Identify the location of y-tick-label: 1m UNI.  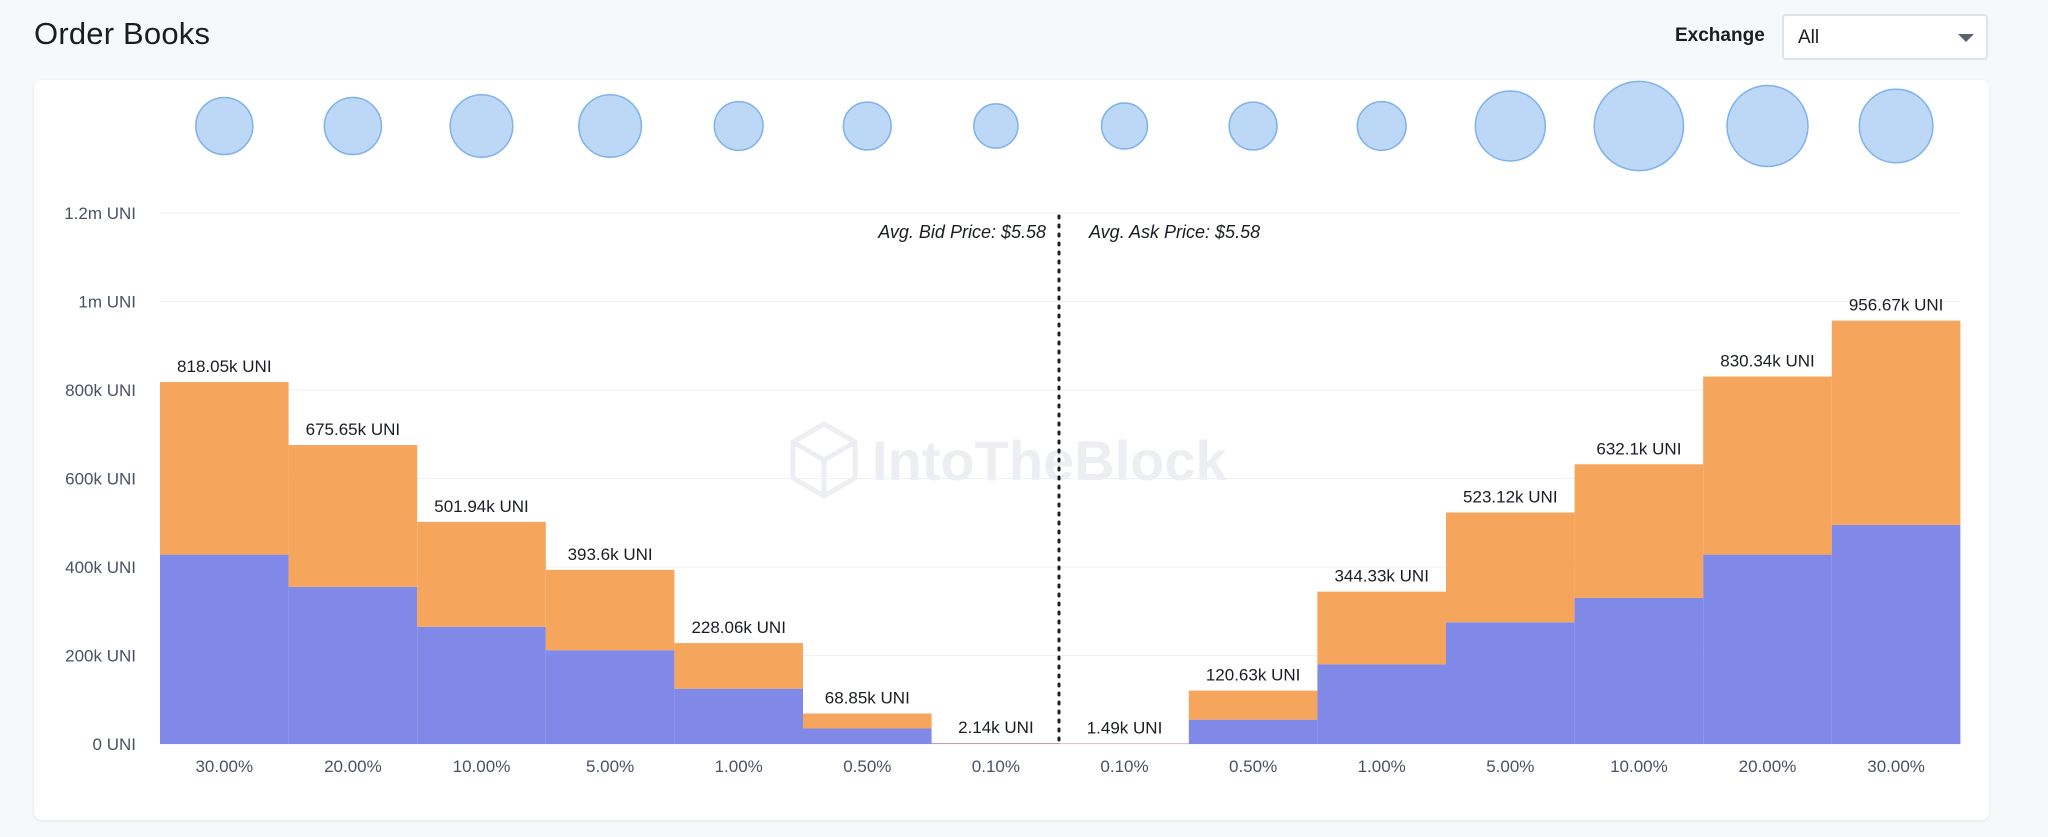
(107, 302).